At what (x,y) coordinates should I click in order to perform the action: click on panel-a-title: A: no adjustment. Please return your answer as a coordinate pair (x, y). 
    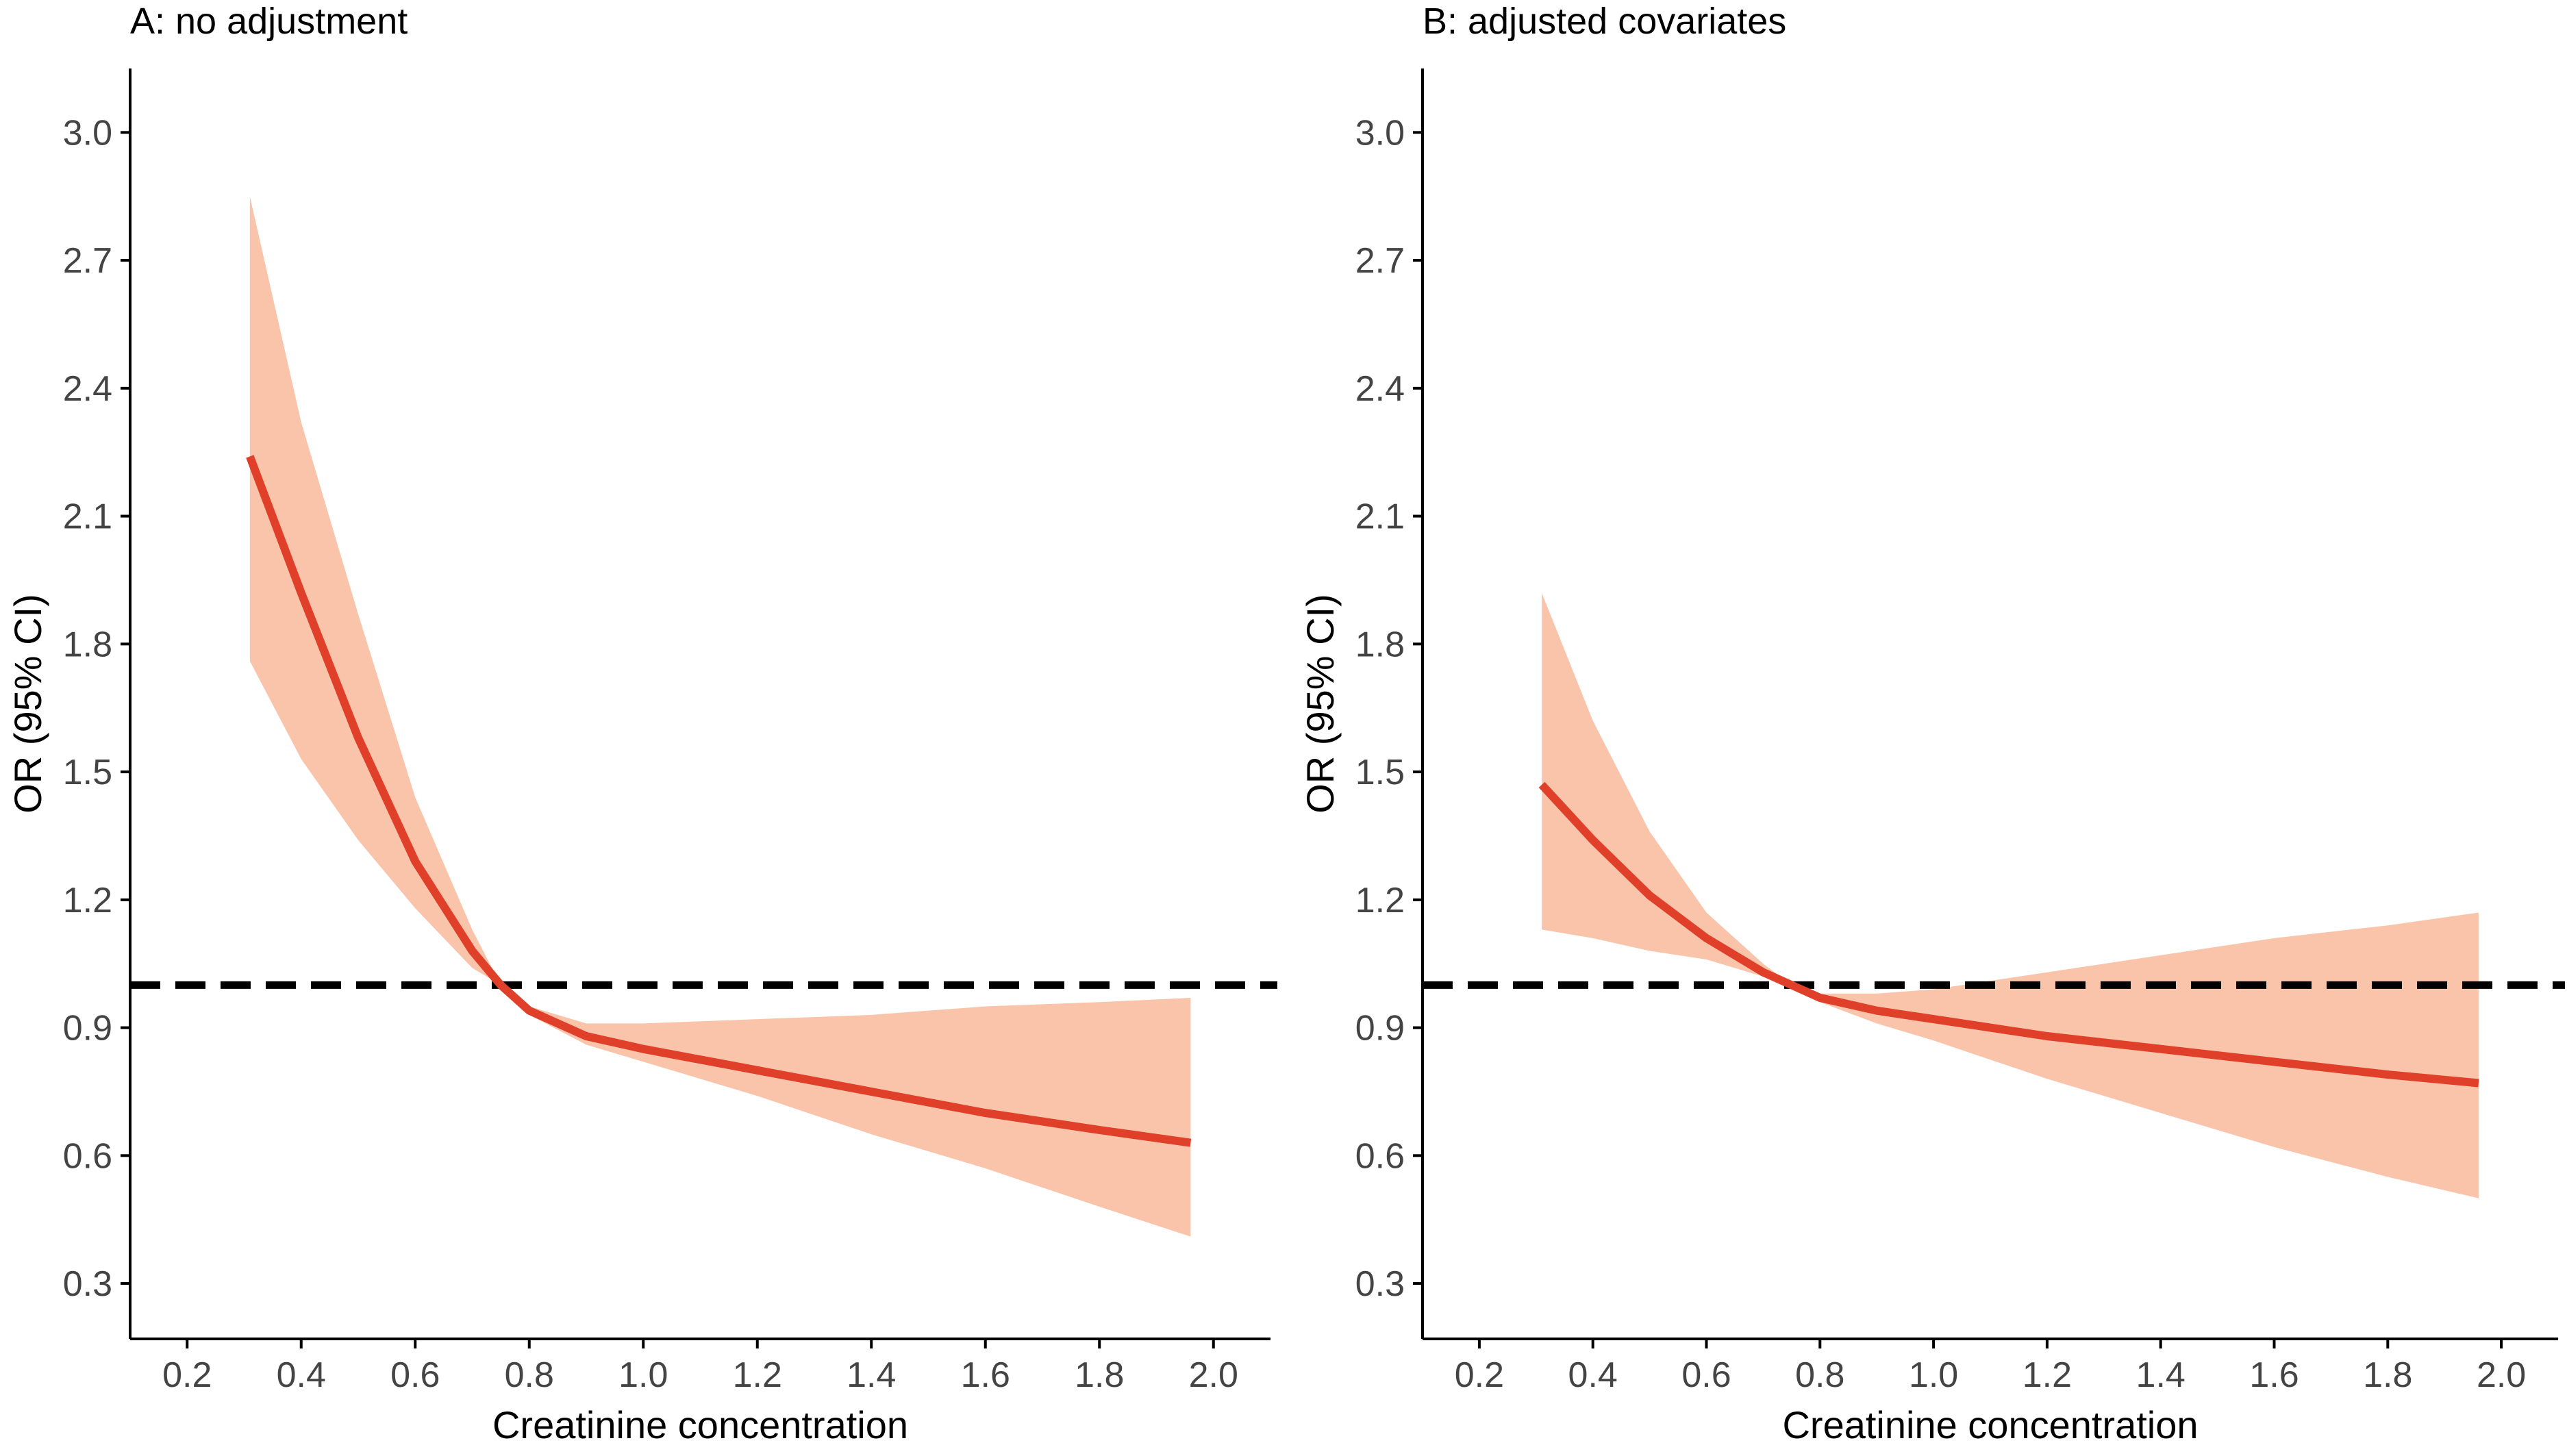
    Looking at the image, I should click on (269, 21).